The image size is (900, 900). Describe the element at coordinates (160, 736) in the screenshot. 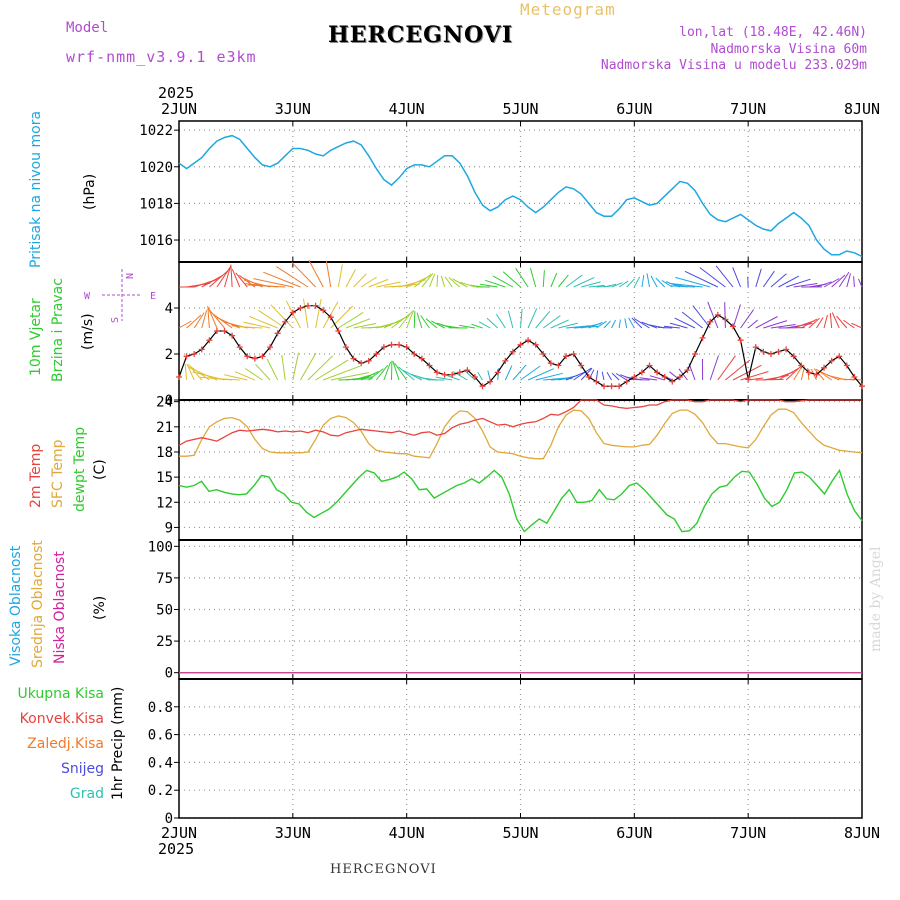

I see `y-tick-label: 0.6` at that location.